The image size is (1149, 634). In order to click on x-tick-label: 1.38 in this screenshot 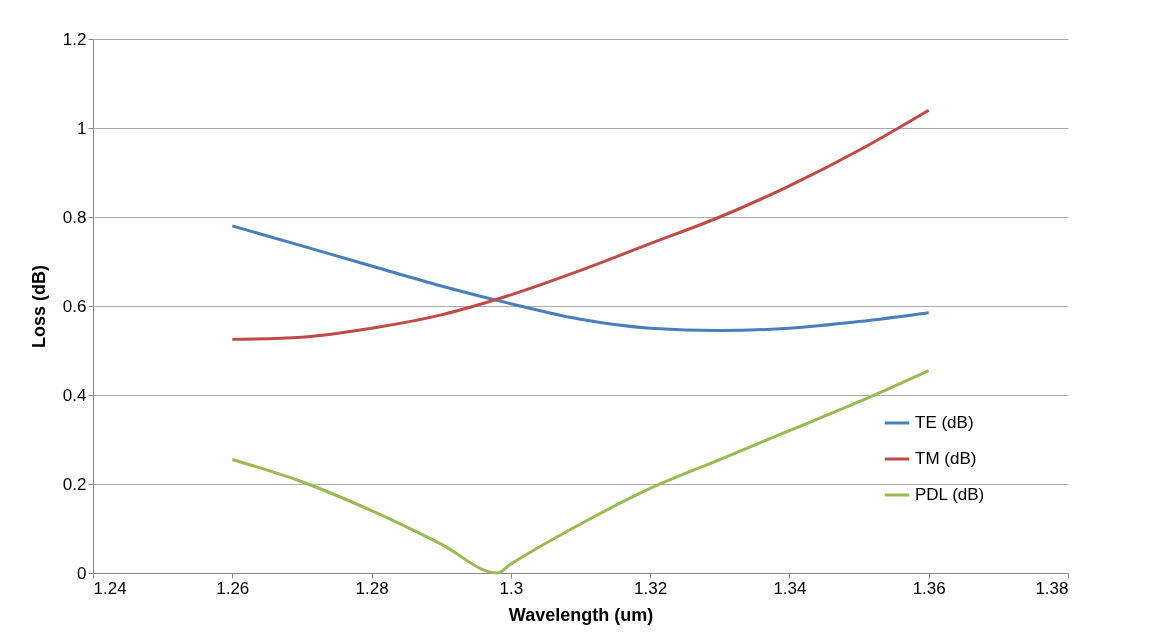, I will do `click(1052, 588)`.